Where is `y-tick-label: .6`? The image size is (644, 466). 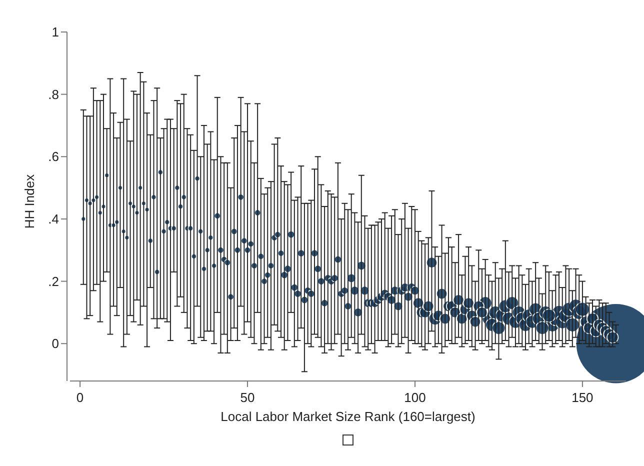 y-tick-label: .6 is located at coordinates (53, 156).